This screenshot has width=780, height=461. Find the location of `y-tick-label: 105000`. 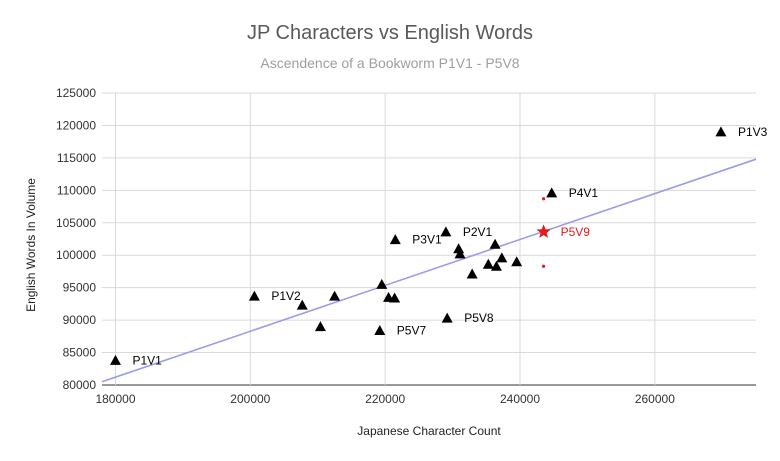

y-tick-label: 105000 is located at coordinates (76, 223).